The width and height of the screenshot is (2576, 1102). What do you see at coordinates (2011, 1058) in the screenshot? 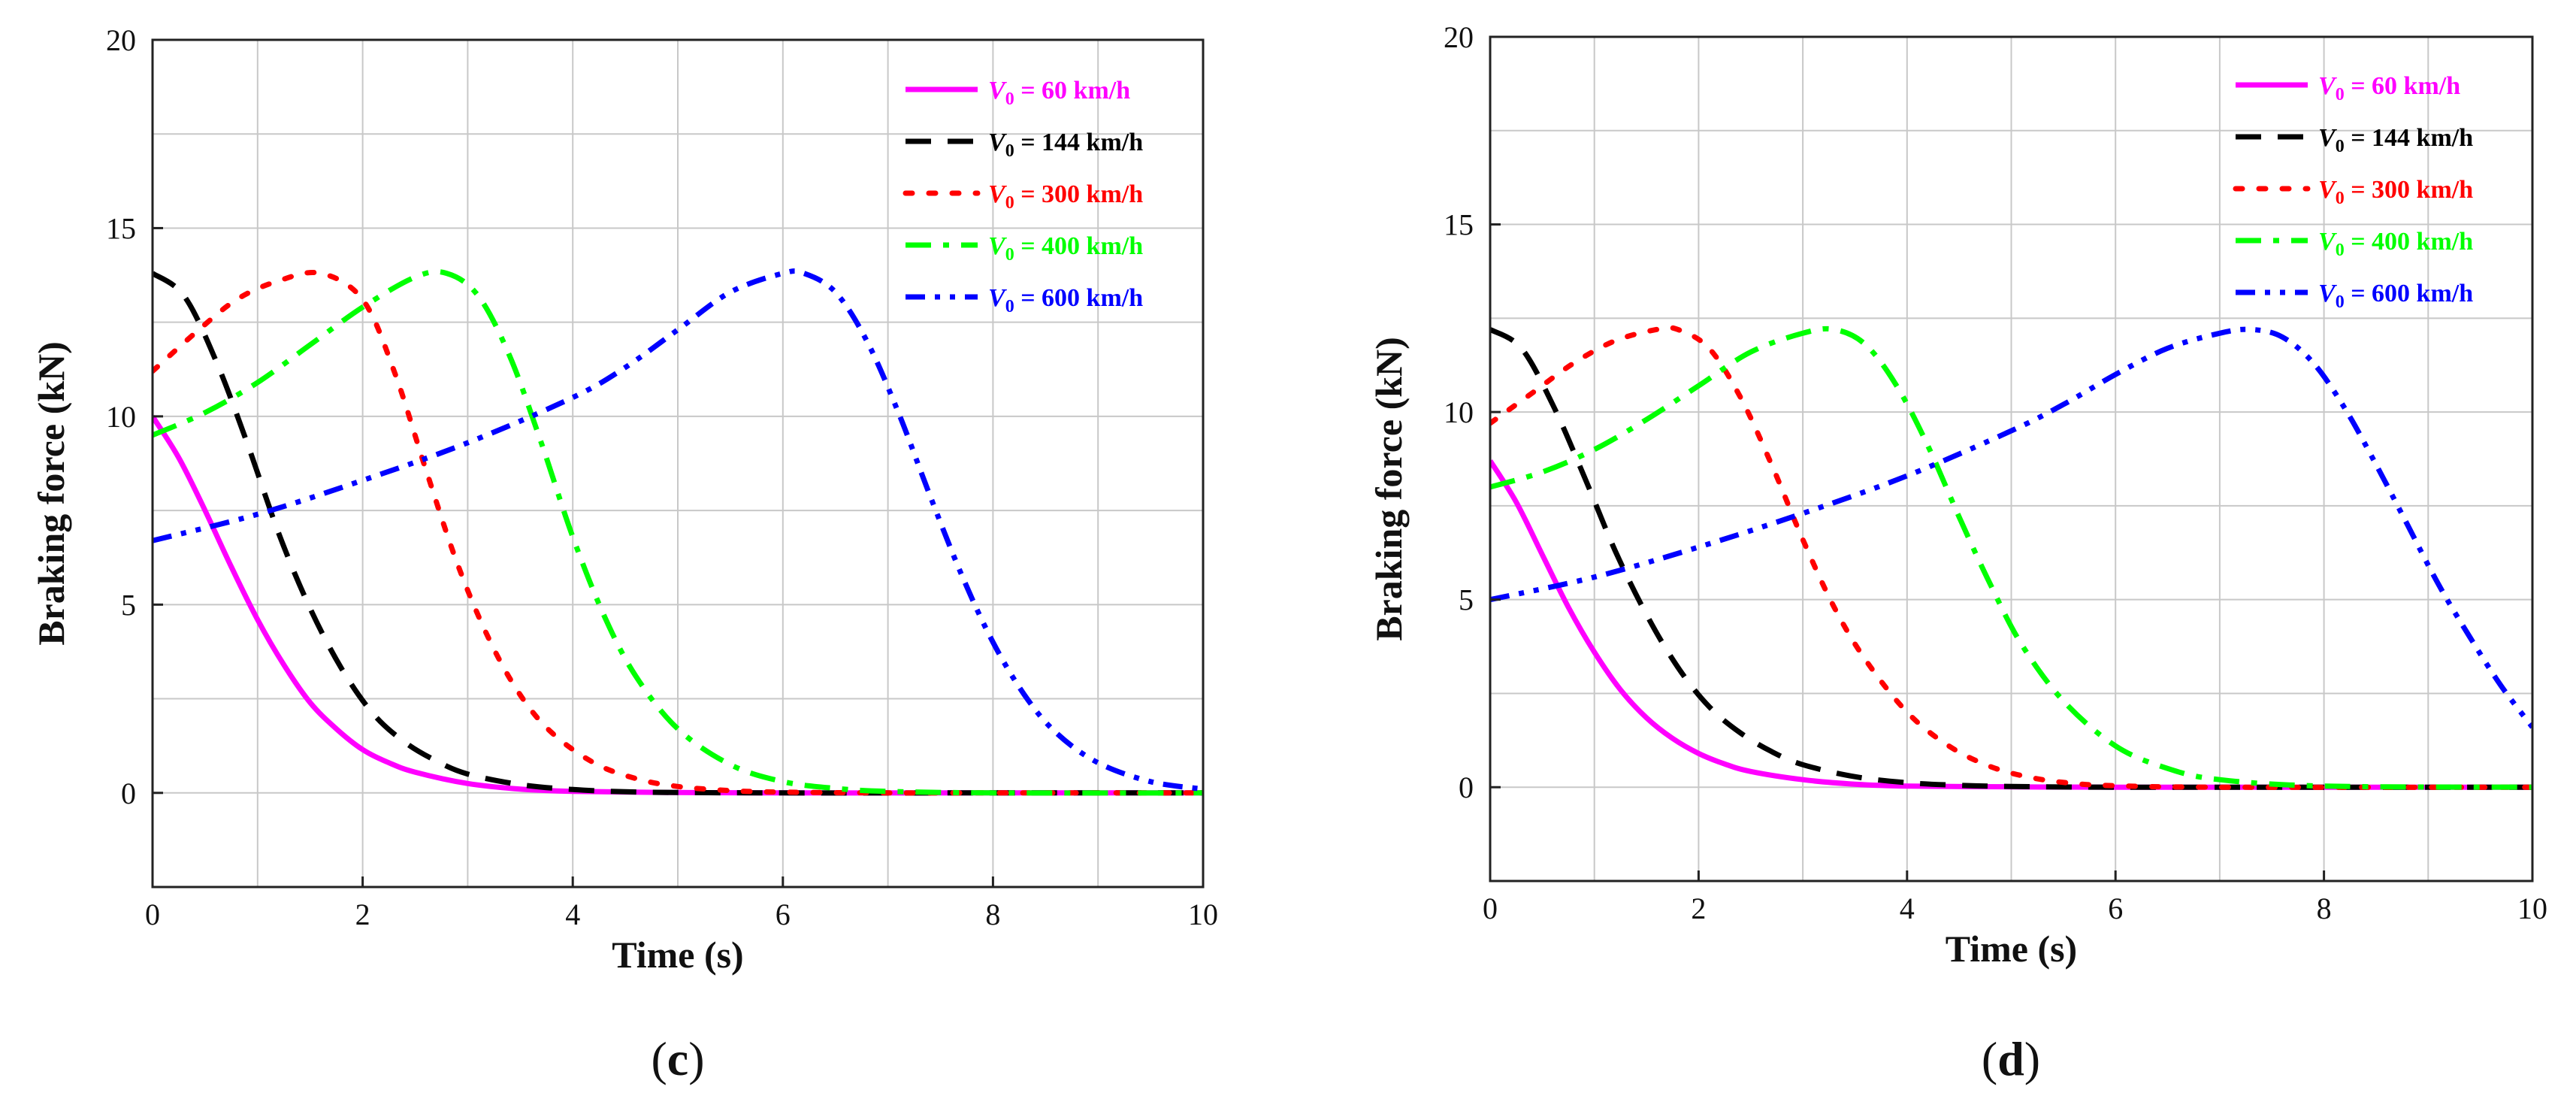
I see `panel-label: (d)` at bounding box center [2011, 1058].